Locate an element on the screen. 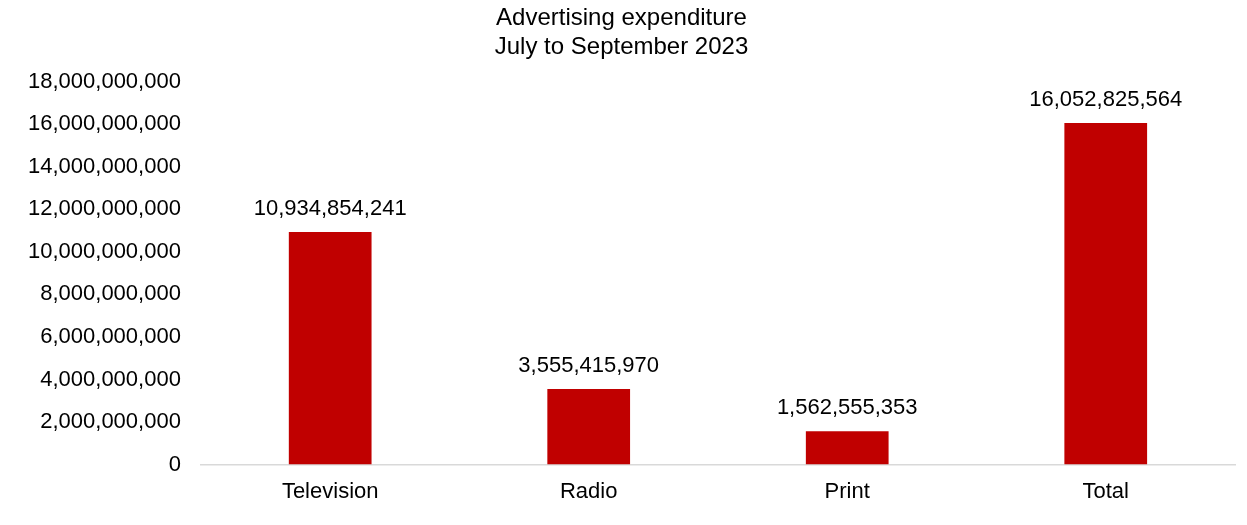  x-tick-label: Print is located at coordinates (847, 490).